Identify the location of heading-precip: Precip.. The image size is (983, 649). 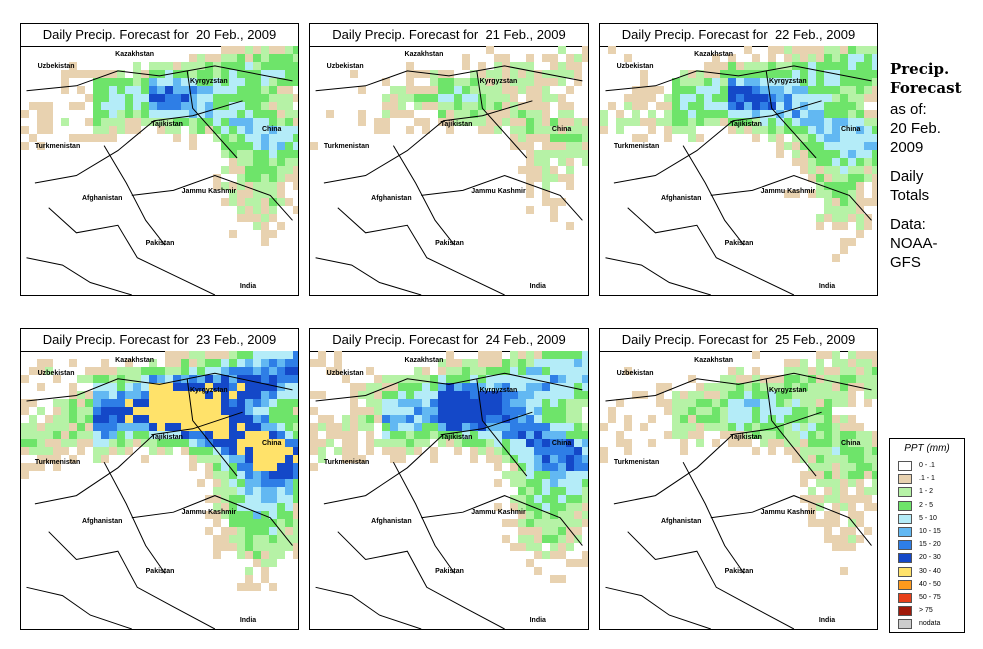
(920, 69).